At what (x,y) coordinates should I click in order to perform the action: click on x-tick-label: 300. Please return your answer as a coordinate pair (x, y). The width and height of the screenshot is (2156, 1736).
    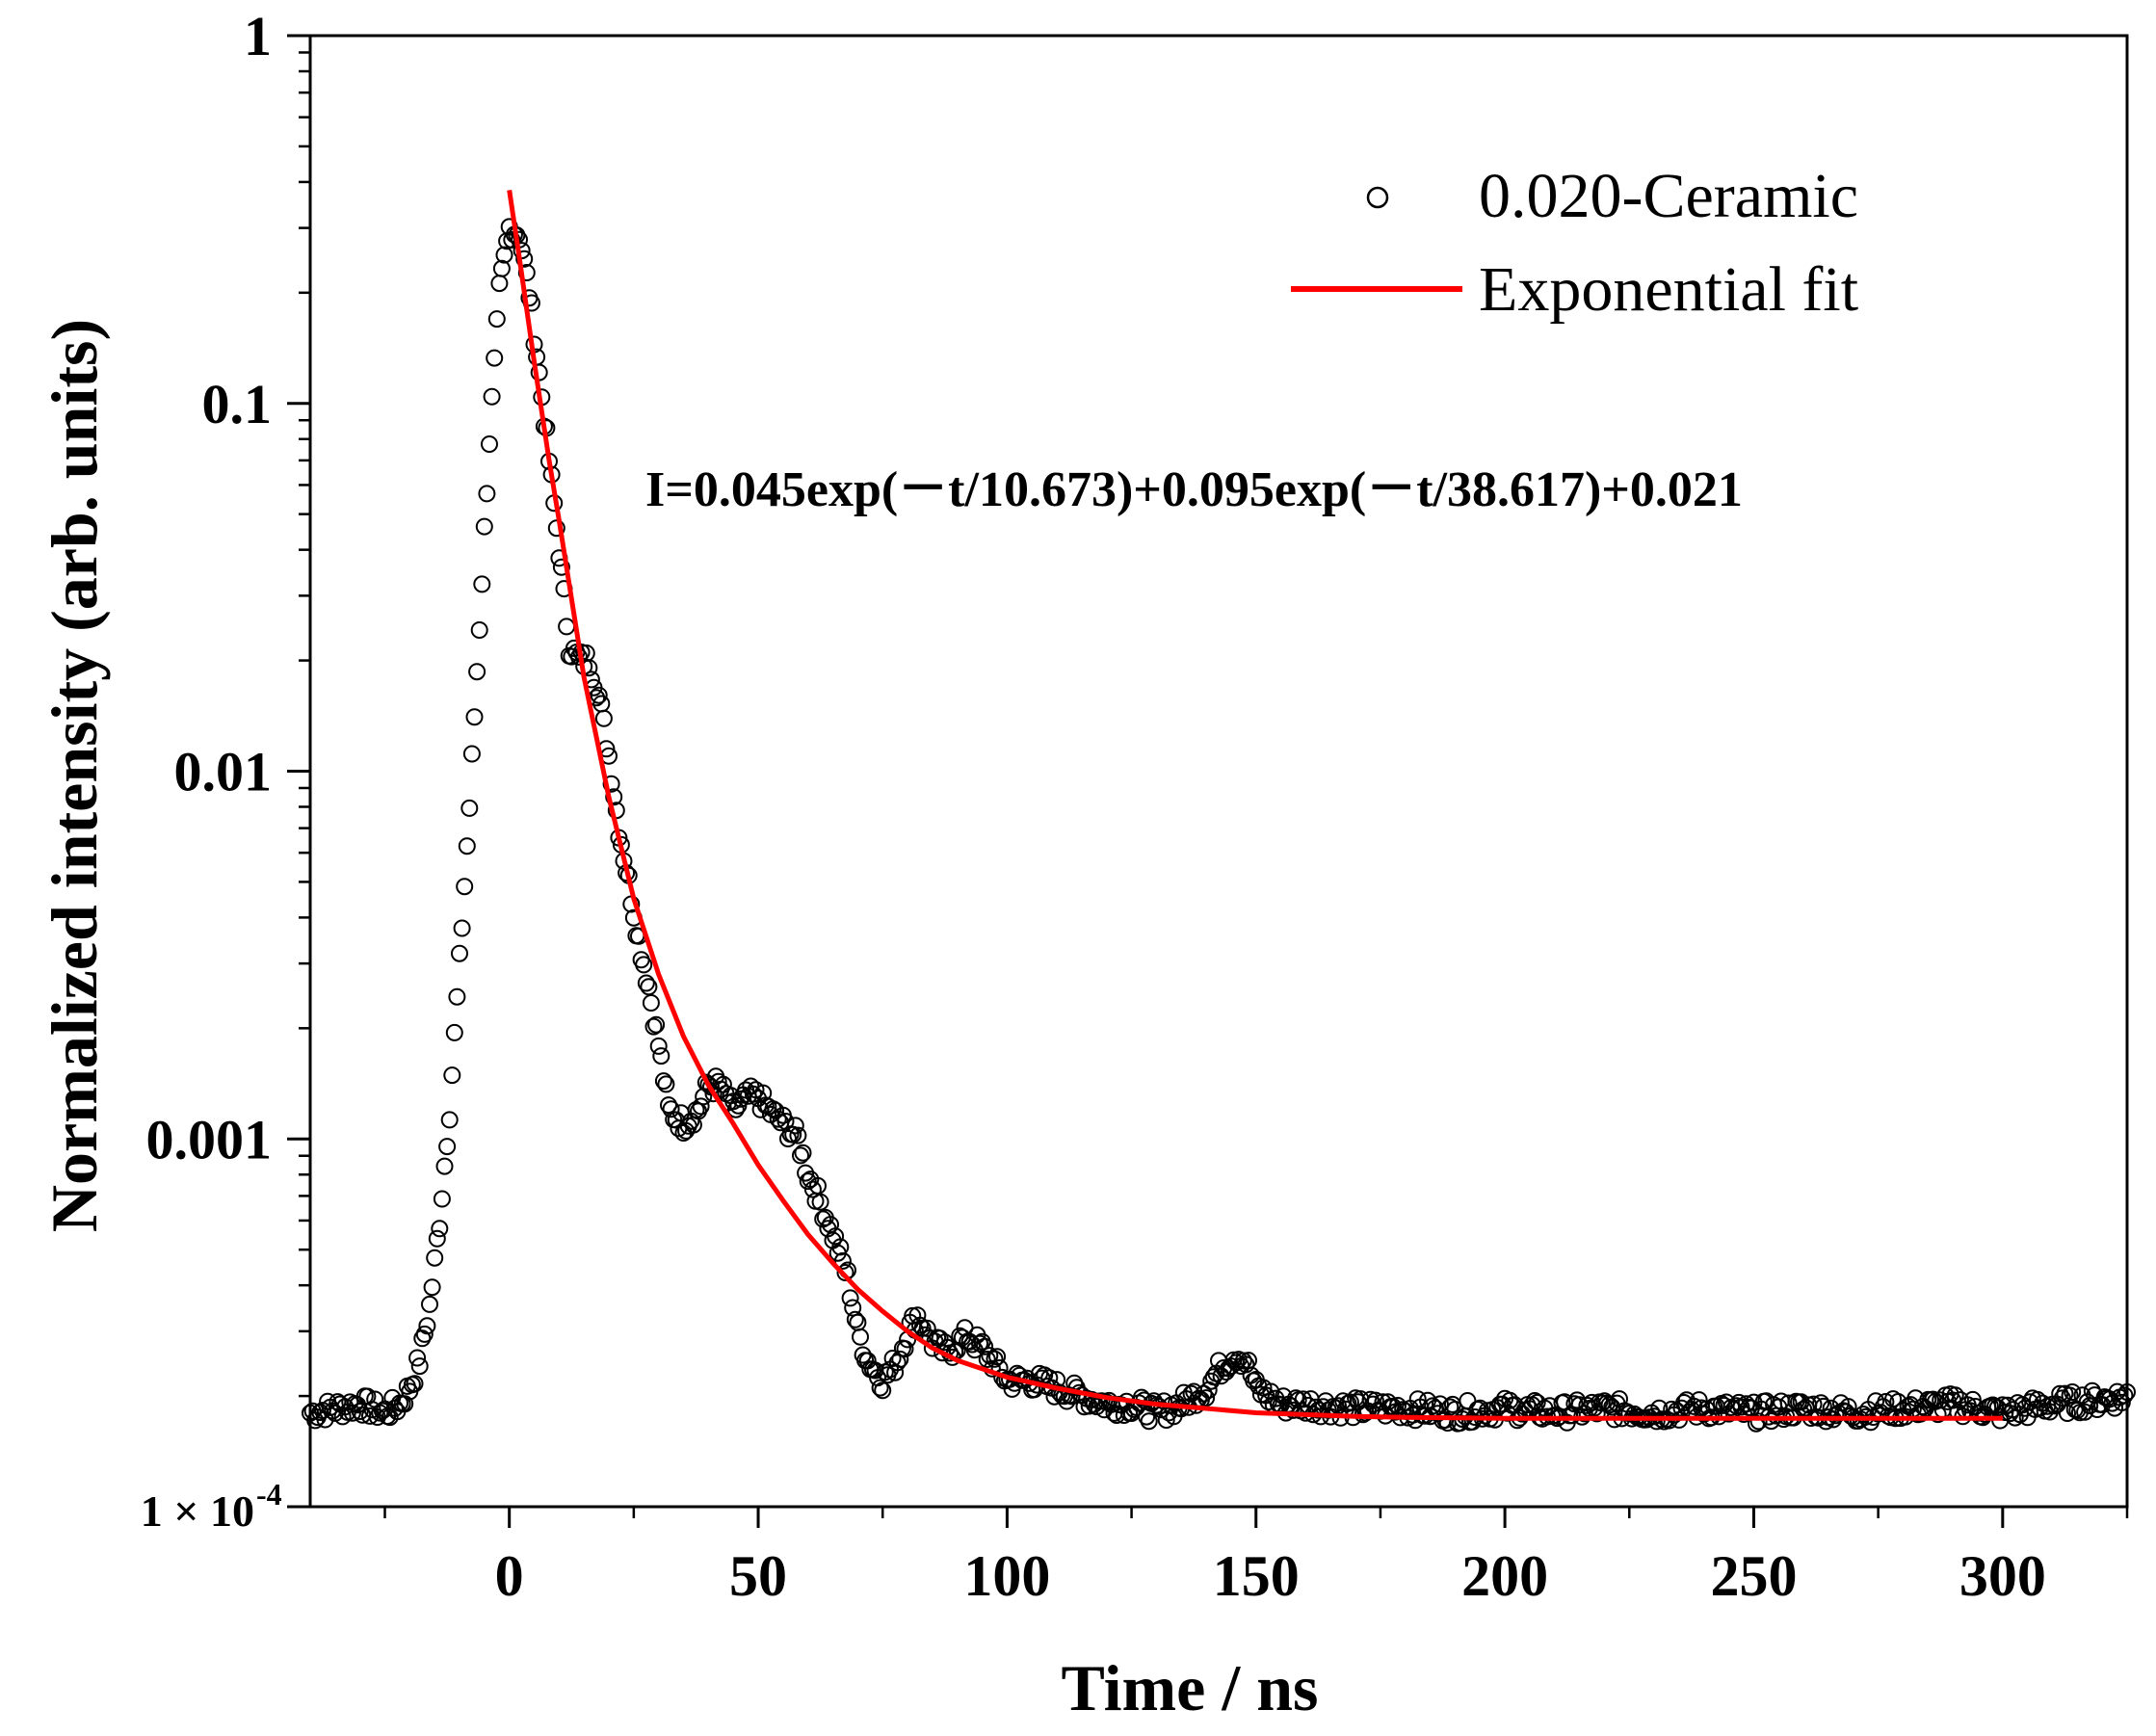
    Looking at the image, I should click on (2003, 1576).